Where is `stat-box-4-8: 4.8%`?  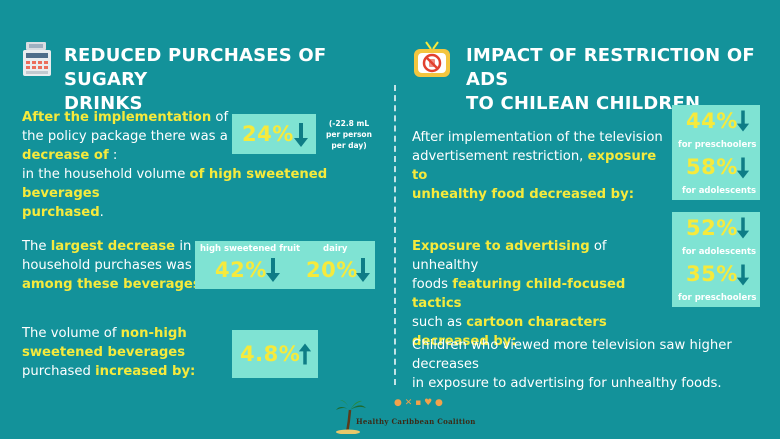
stat-box-4-8: 4.8% is located at coordinates (275, 354).